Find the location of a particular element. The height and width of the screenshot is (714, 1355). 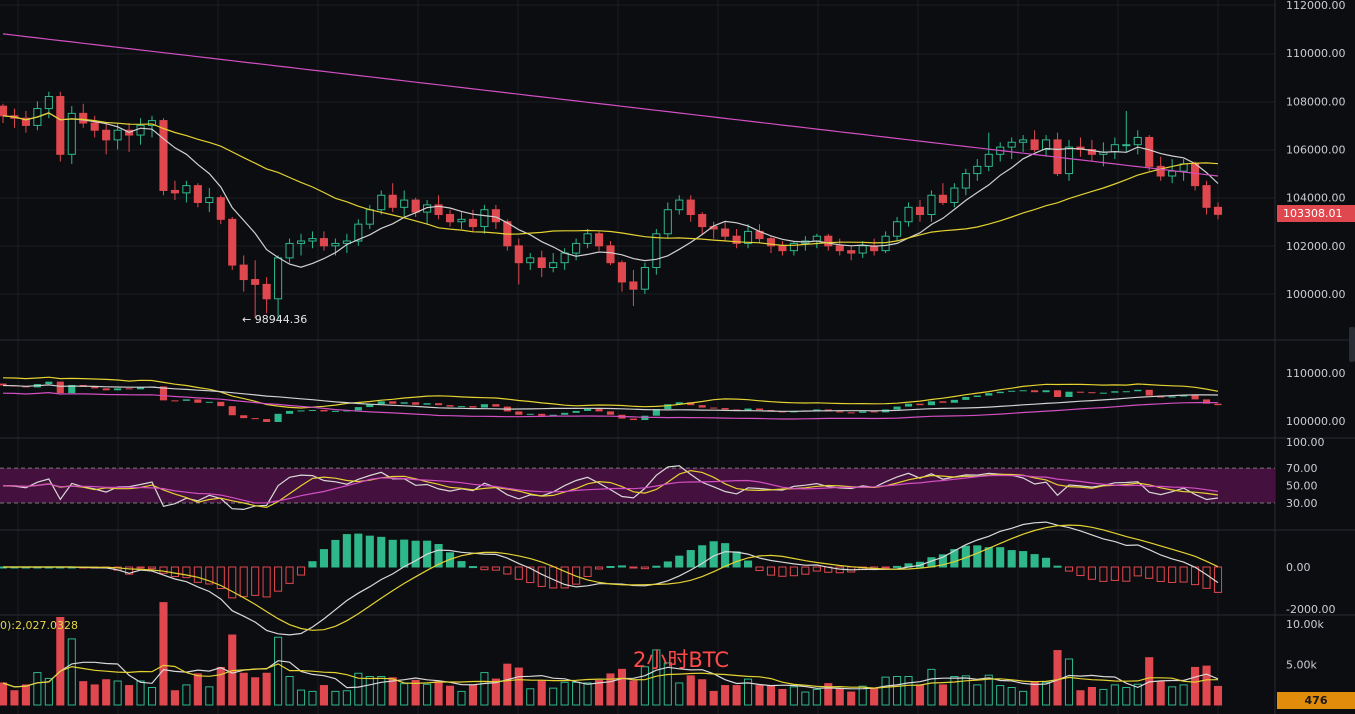

price-axis-label: 106000.00 is located at coordinates (1316, 150).